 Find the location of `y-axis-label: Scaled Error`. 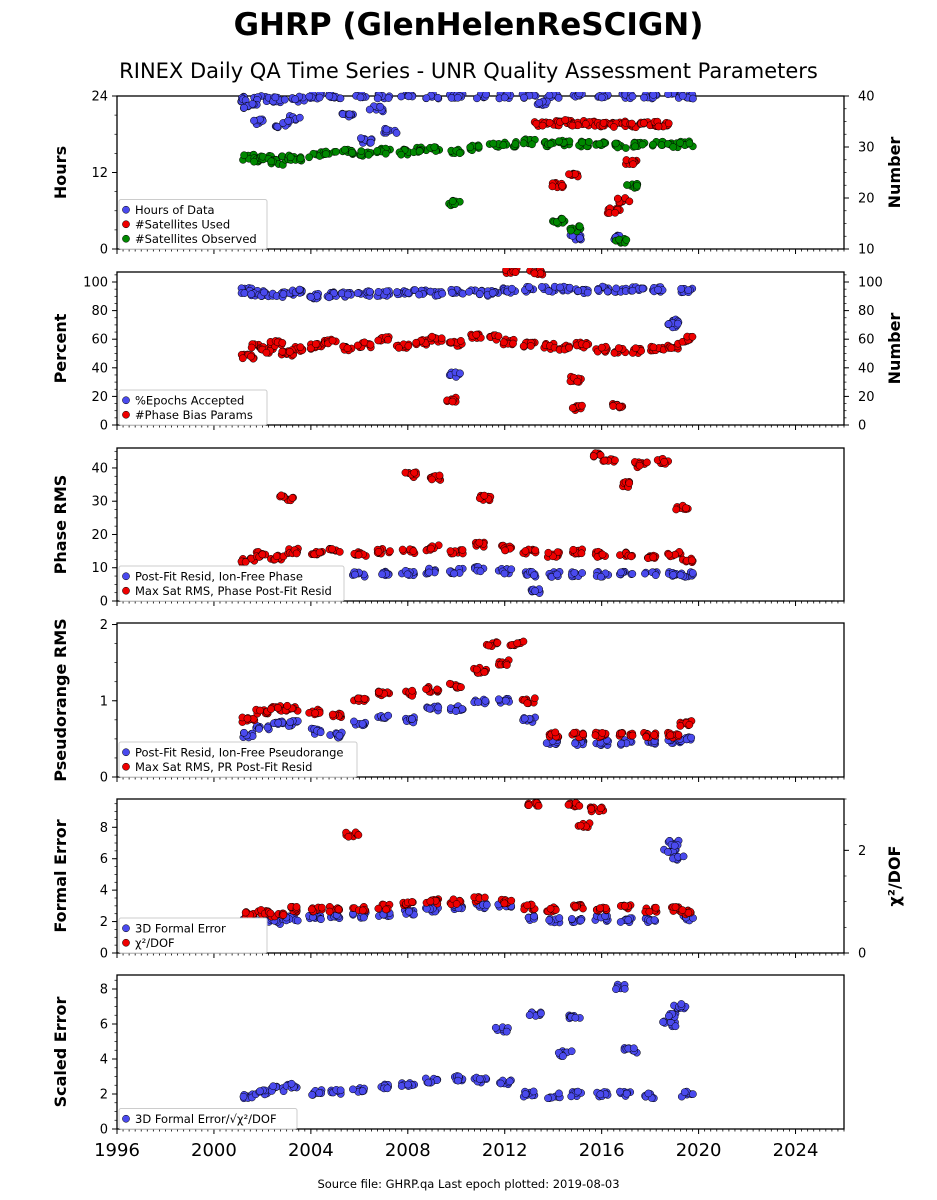

y-axis-label: Scaled Error is located at coordinates (60, 1052).